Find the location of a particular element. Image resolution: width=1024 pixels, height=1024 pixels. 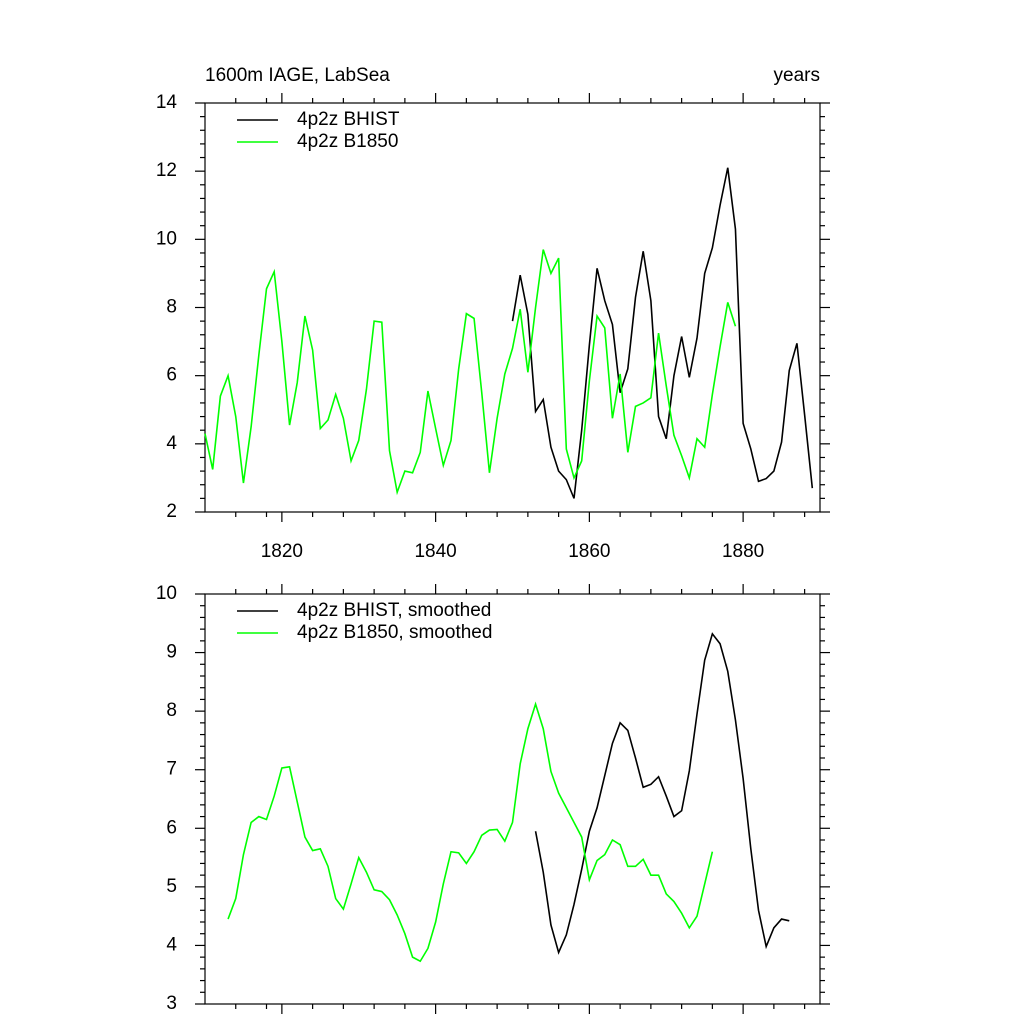

y-tick-label: 5 is located at coordinates (171, 886).